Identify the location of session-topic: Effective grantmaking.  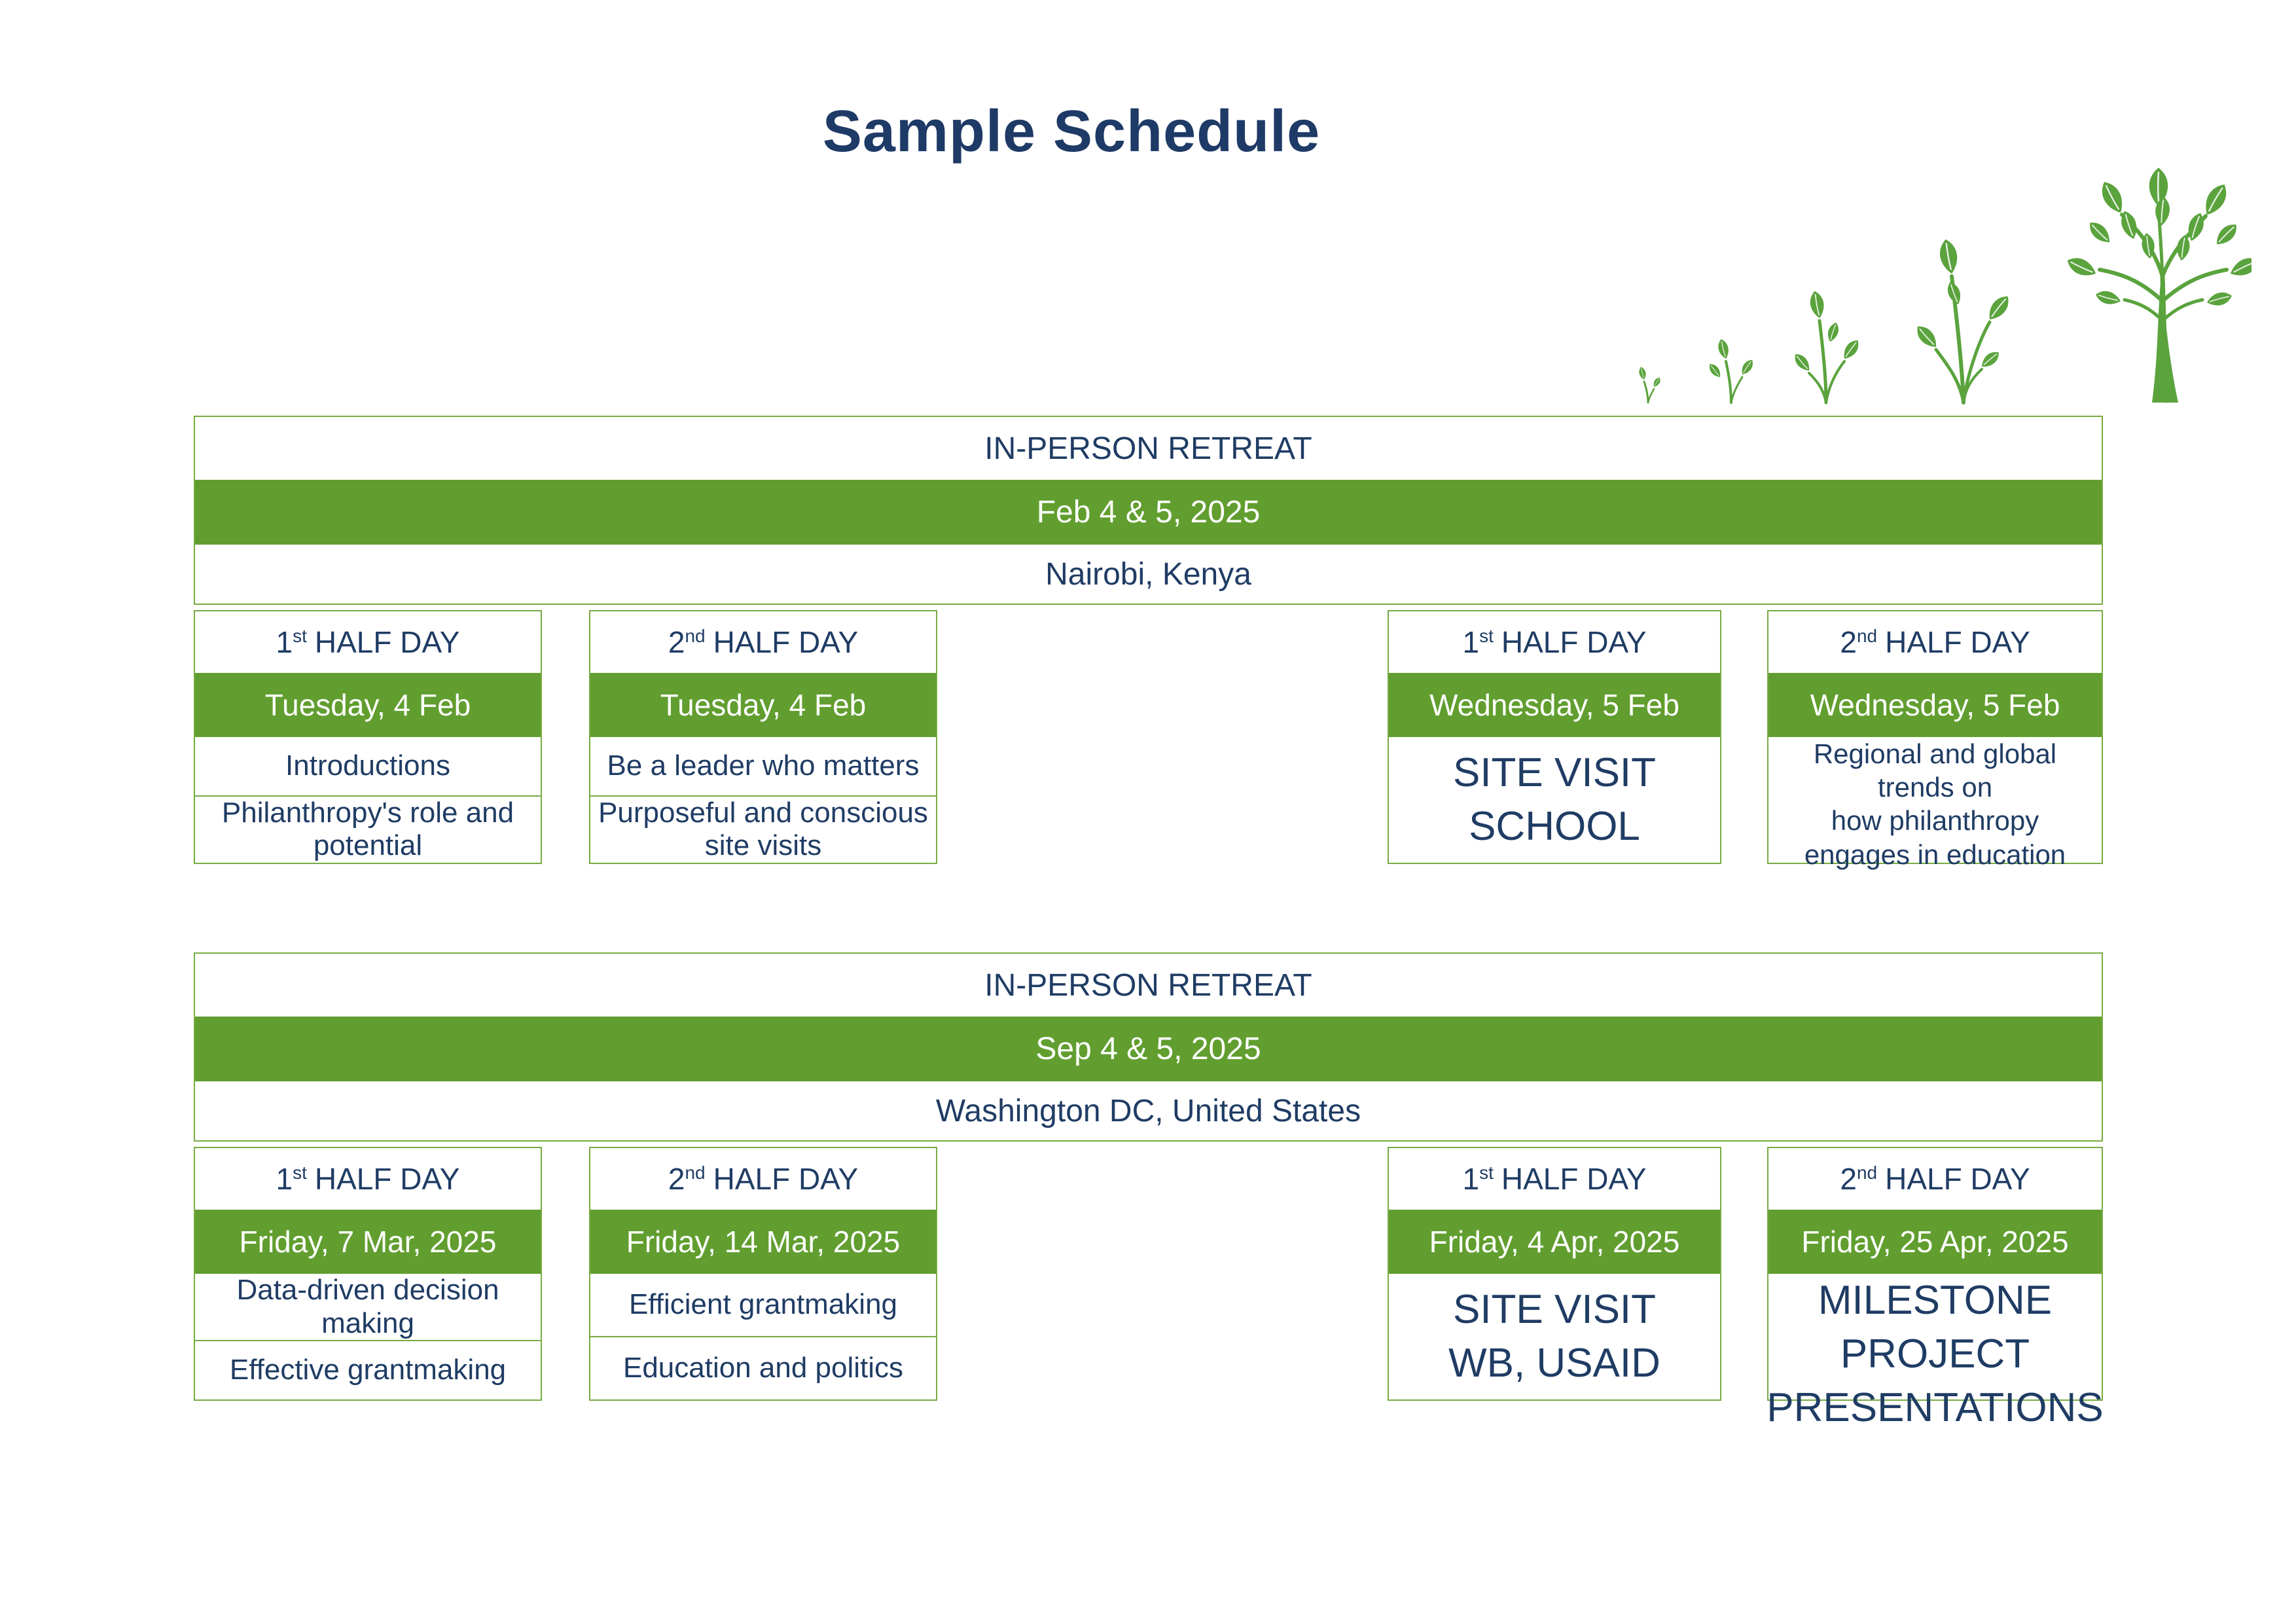
(368, 1369).